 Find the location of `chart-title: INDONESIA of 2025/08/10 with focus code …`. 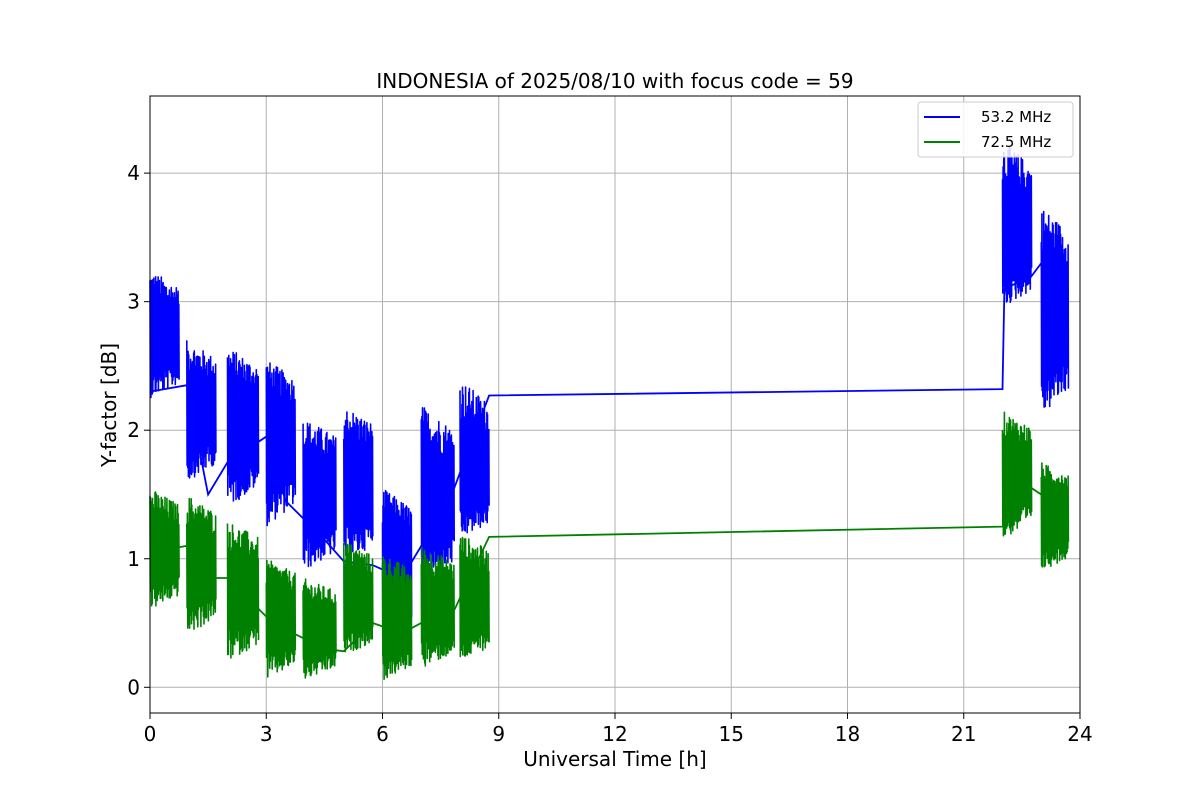

chart-title: INDONESIA of 2025/08/10 with focus code … is located at coordinates (614, 81).